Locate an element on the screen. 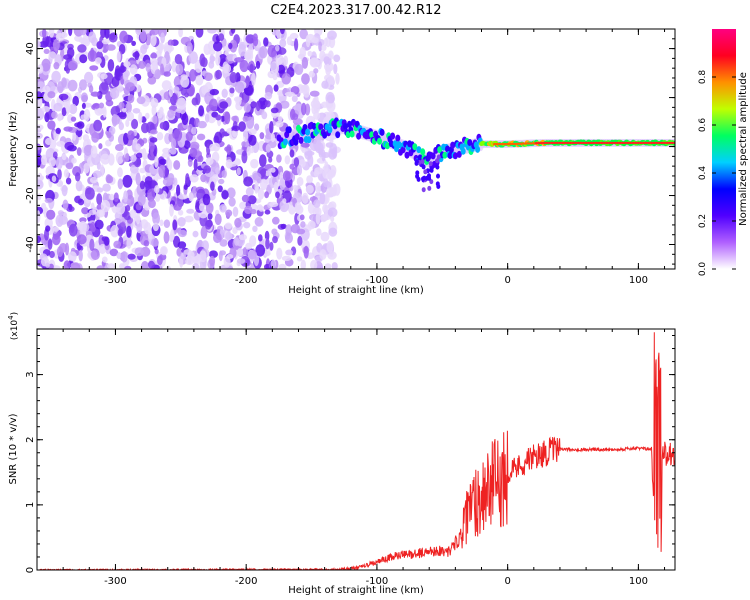 This screenshot has height=600, width=750. colorbar-tick-label: 0.8 is located at coordinates (703, 77).